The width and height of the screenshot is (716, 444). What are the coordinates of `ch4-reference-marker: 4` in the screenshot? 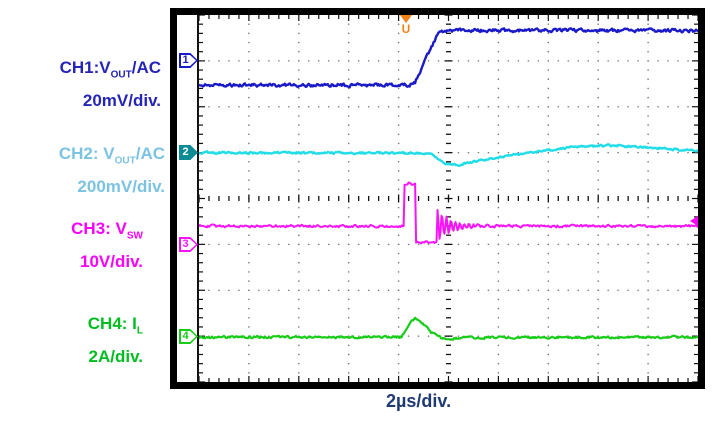 It's located at (188, 336).